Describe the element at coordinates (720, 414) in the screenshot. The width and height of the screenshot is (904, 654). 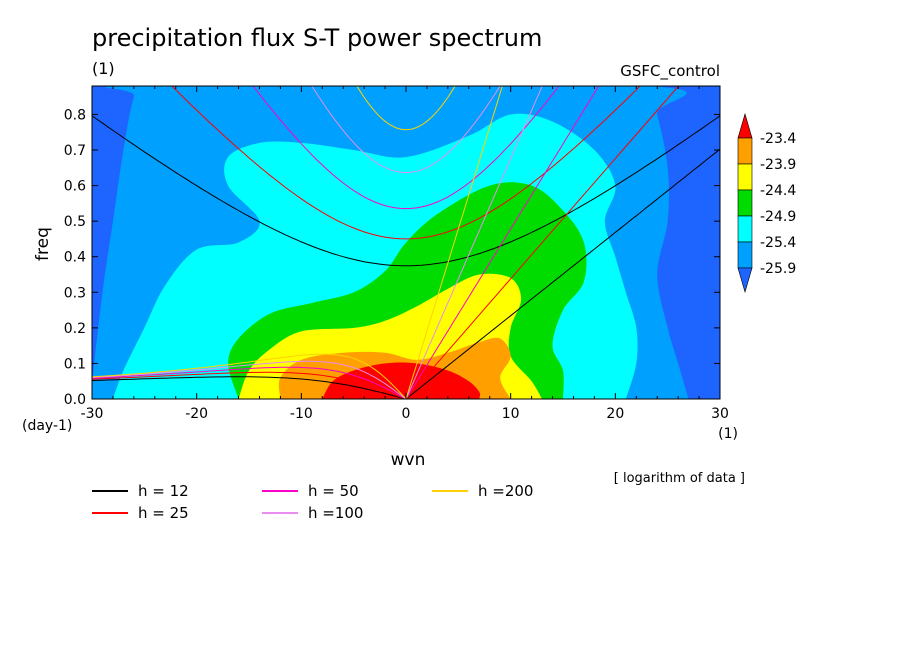
I see `x-tick-label: 30` at that location.